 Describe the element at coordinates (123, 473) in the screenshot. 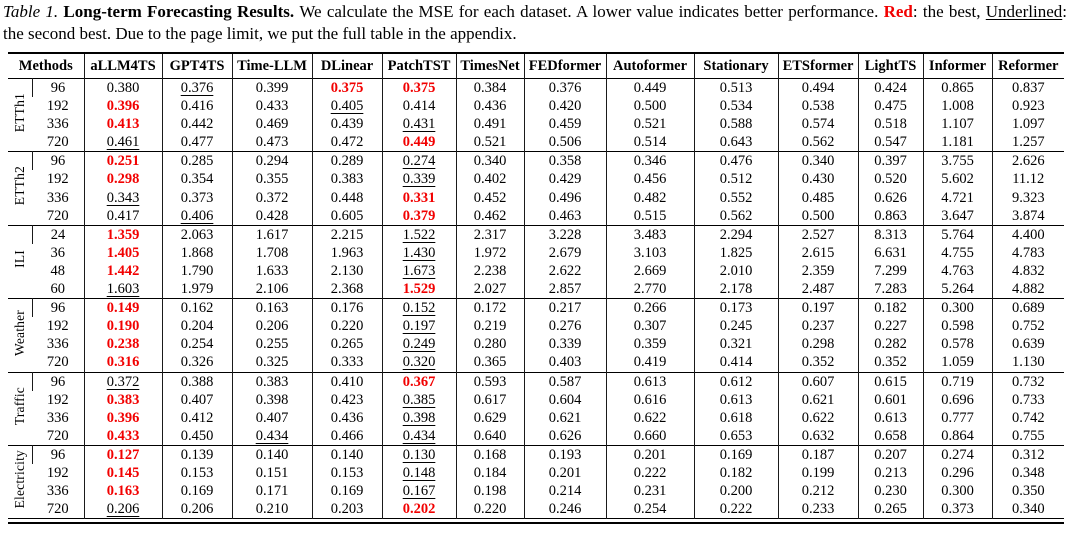

I see `mse-cell: 0.145` at that location.